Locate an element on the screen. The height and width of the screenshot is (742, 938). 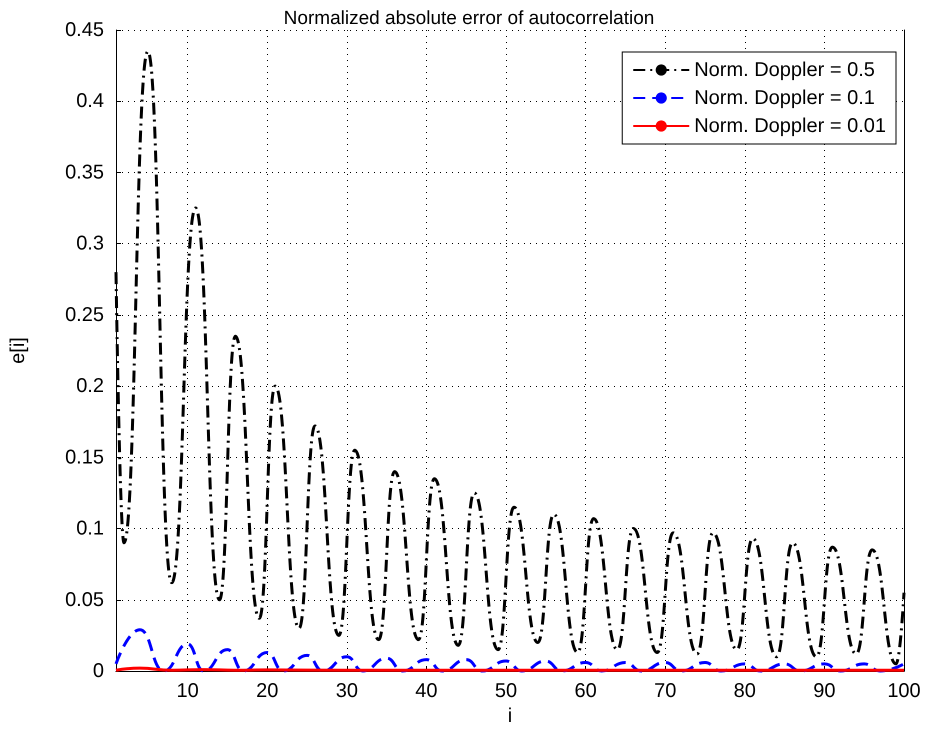
y-tick-label: 0.4 is located at coordinates (90, 101).